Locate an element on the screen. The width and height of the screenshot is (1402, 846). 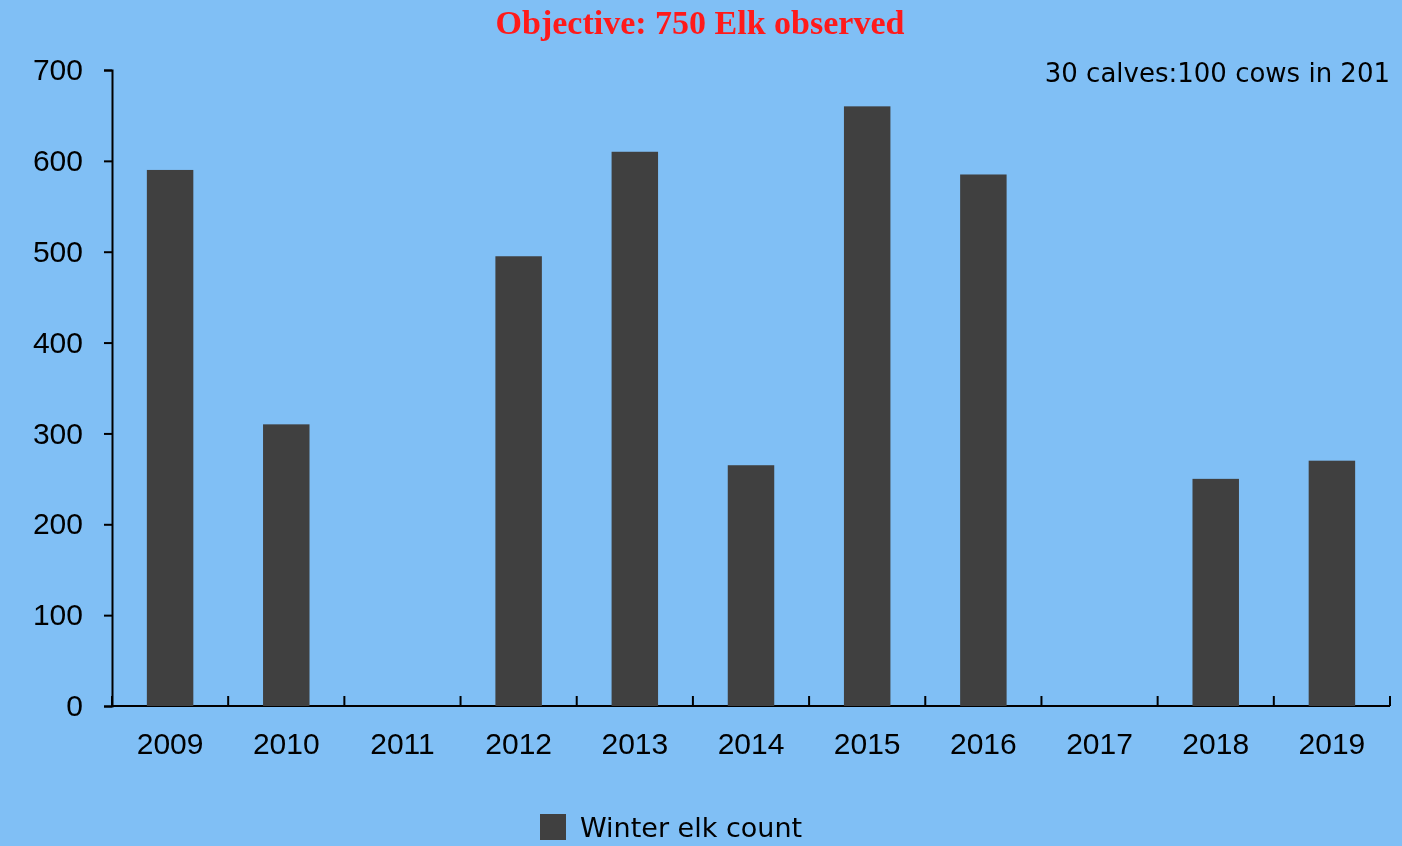
x-tick-label: 2011 is located at coordinates (402, 743).